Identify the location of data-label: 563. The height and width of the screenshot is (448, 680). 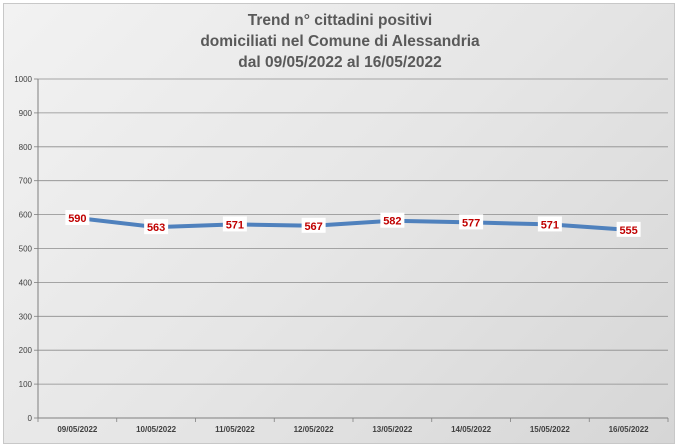
(156, 227).